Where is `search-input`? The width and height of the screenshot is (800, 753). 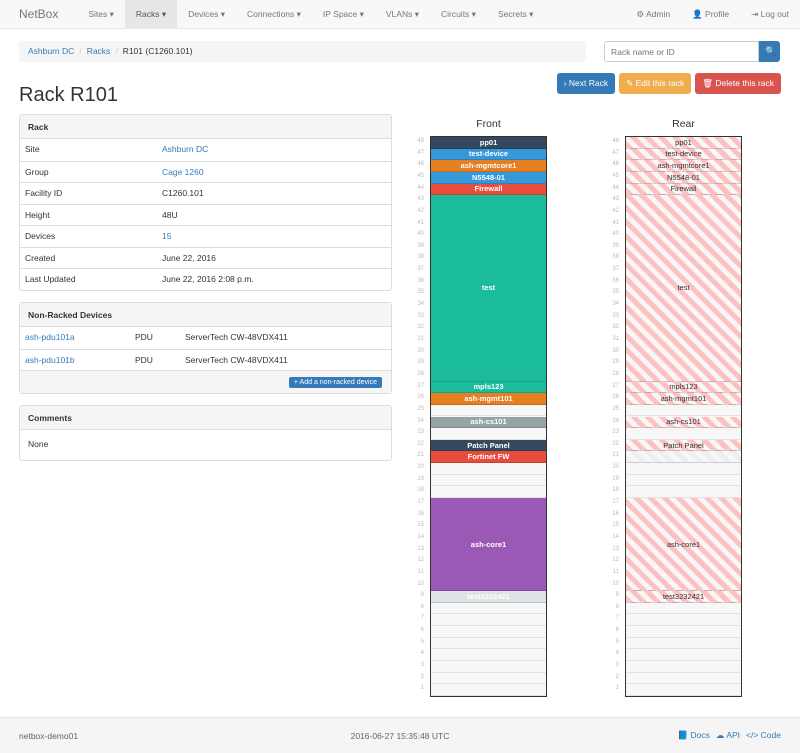 search-input is located at coordinates (681, 51).